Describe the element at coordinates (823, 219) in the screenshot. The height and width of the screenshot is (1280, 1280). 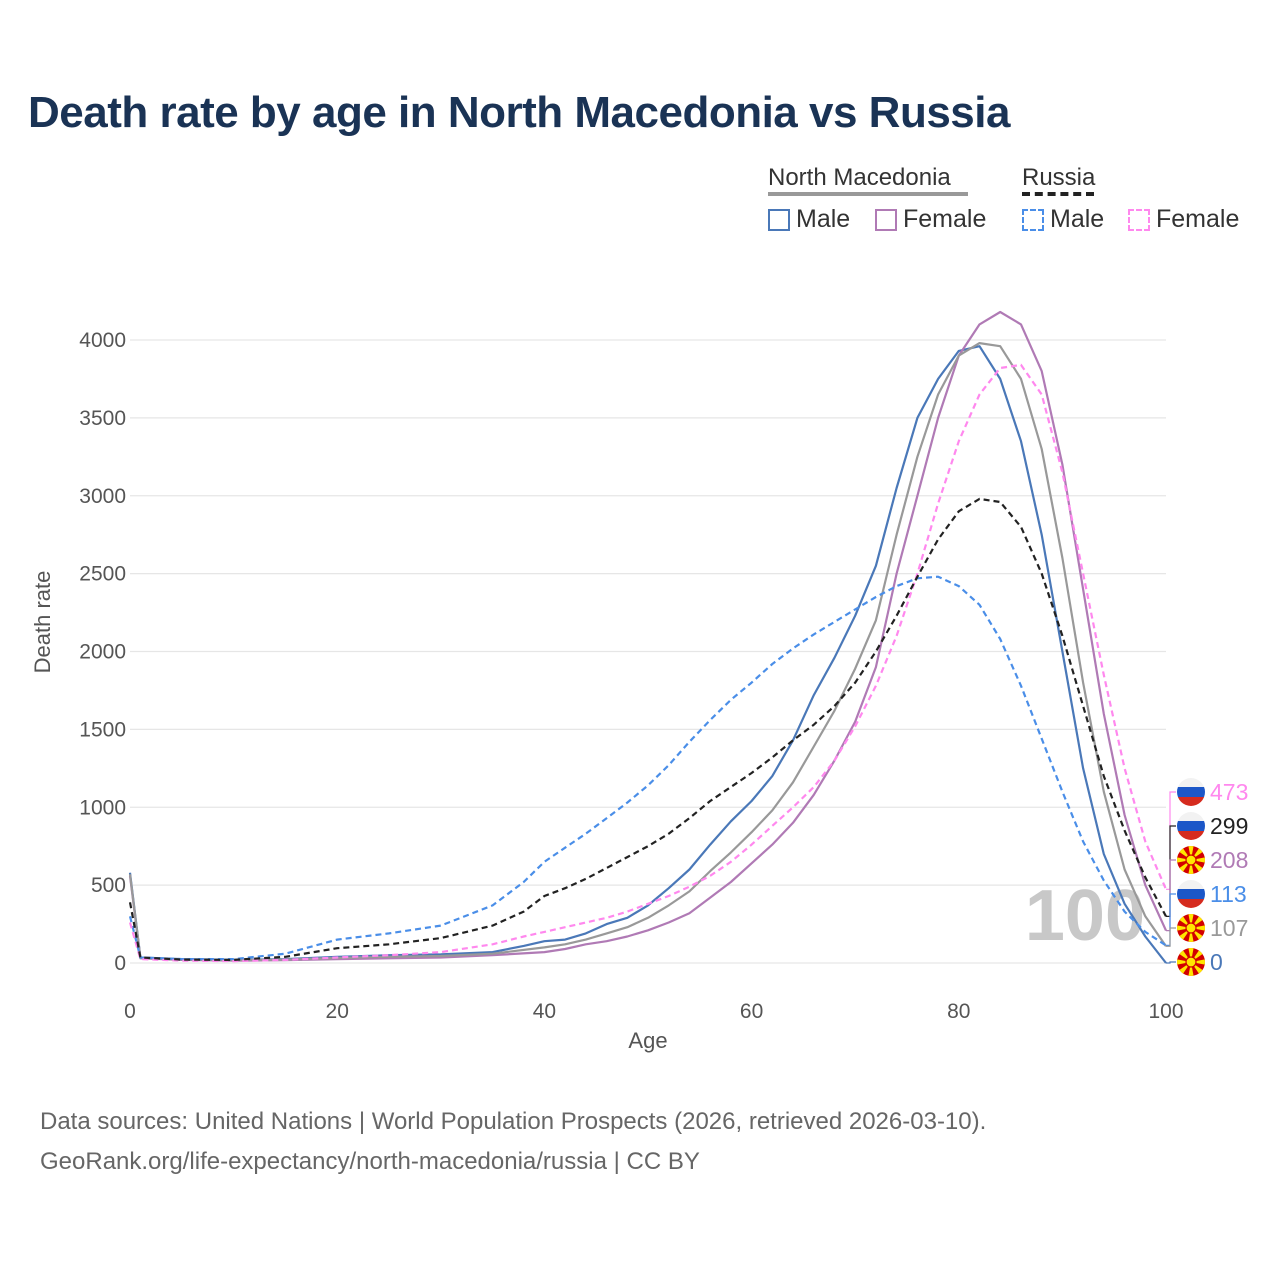
I see `legend-label-nm-male: Male` at that location.